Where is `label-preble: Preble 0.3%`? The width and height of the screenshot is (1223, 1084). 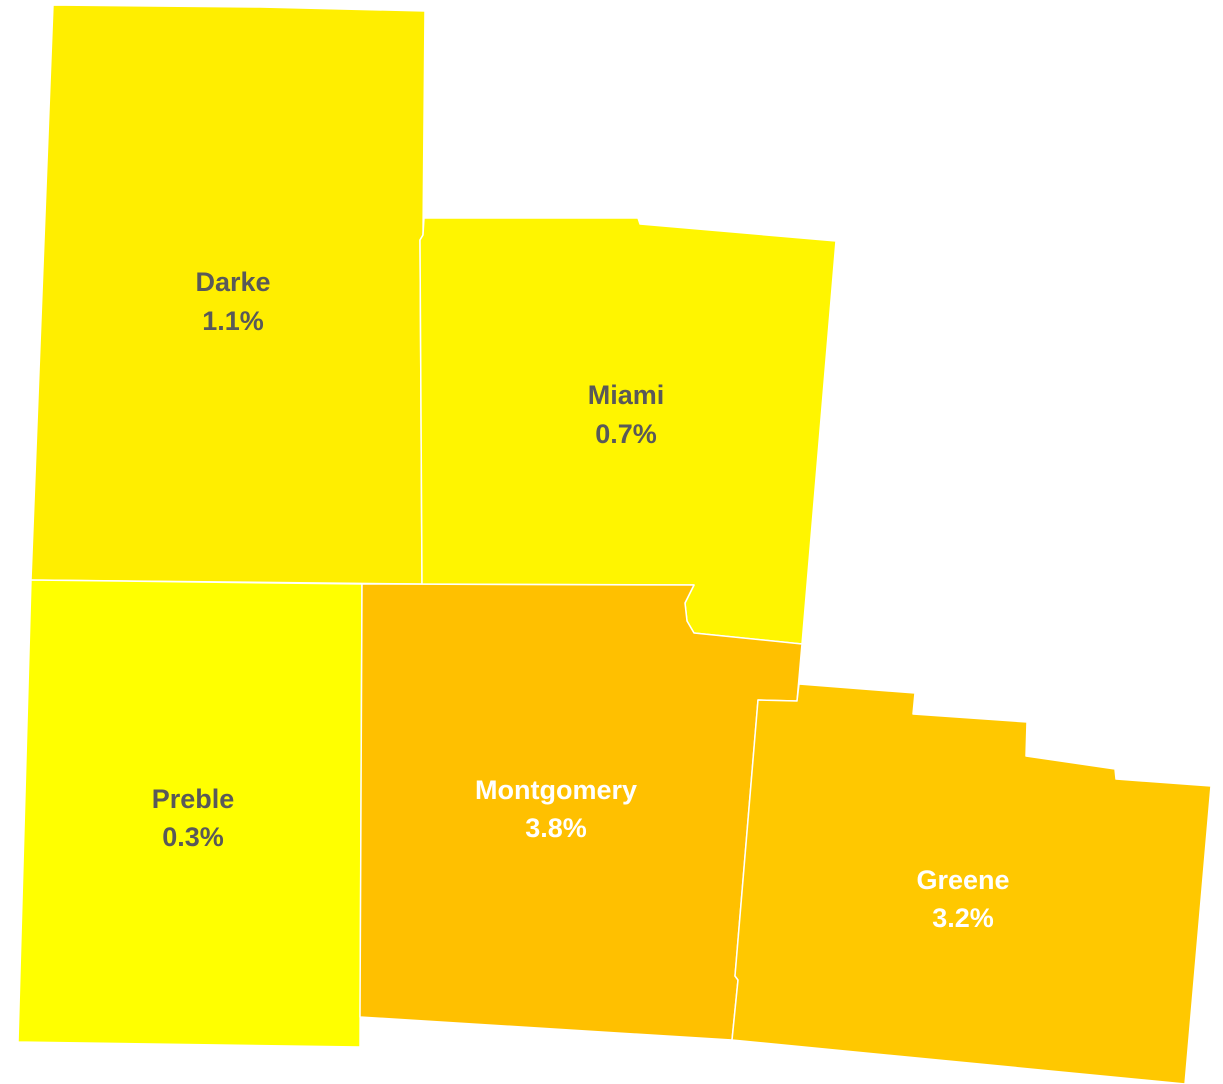 label-preble: Preble 0.3% is located at coordinates (193, 818).